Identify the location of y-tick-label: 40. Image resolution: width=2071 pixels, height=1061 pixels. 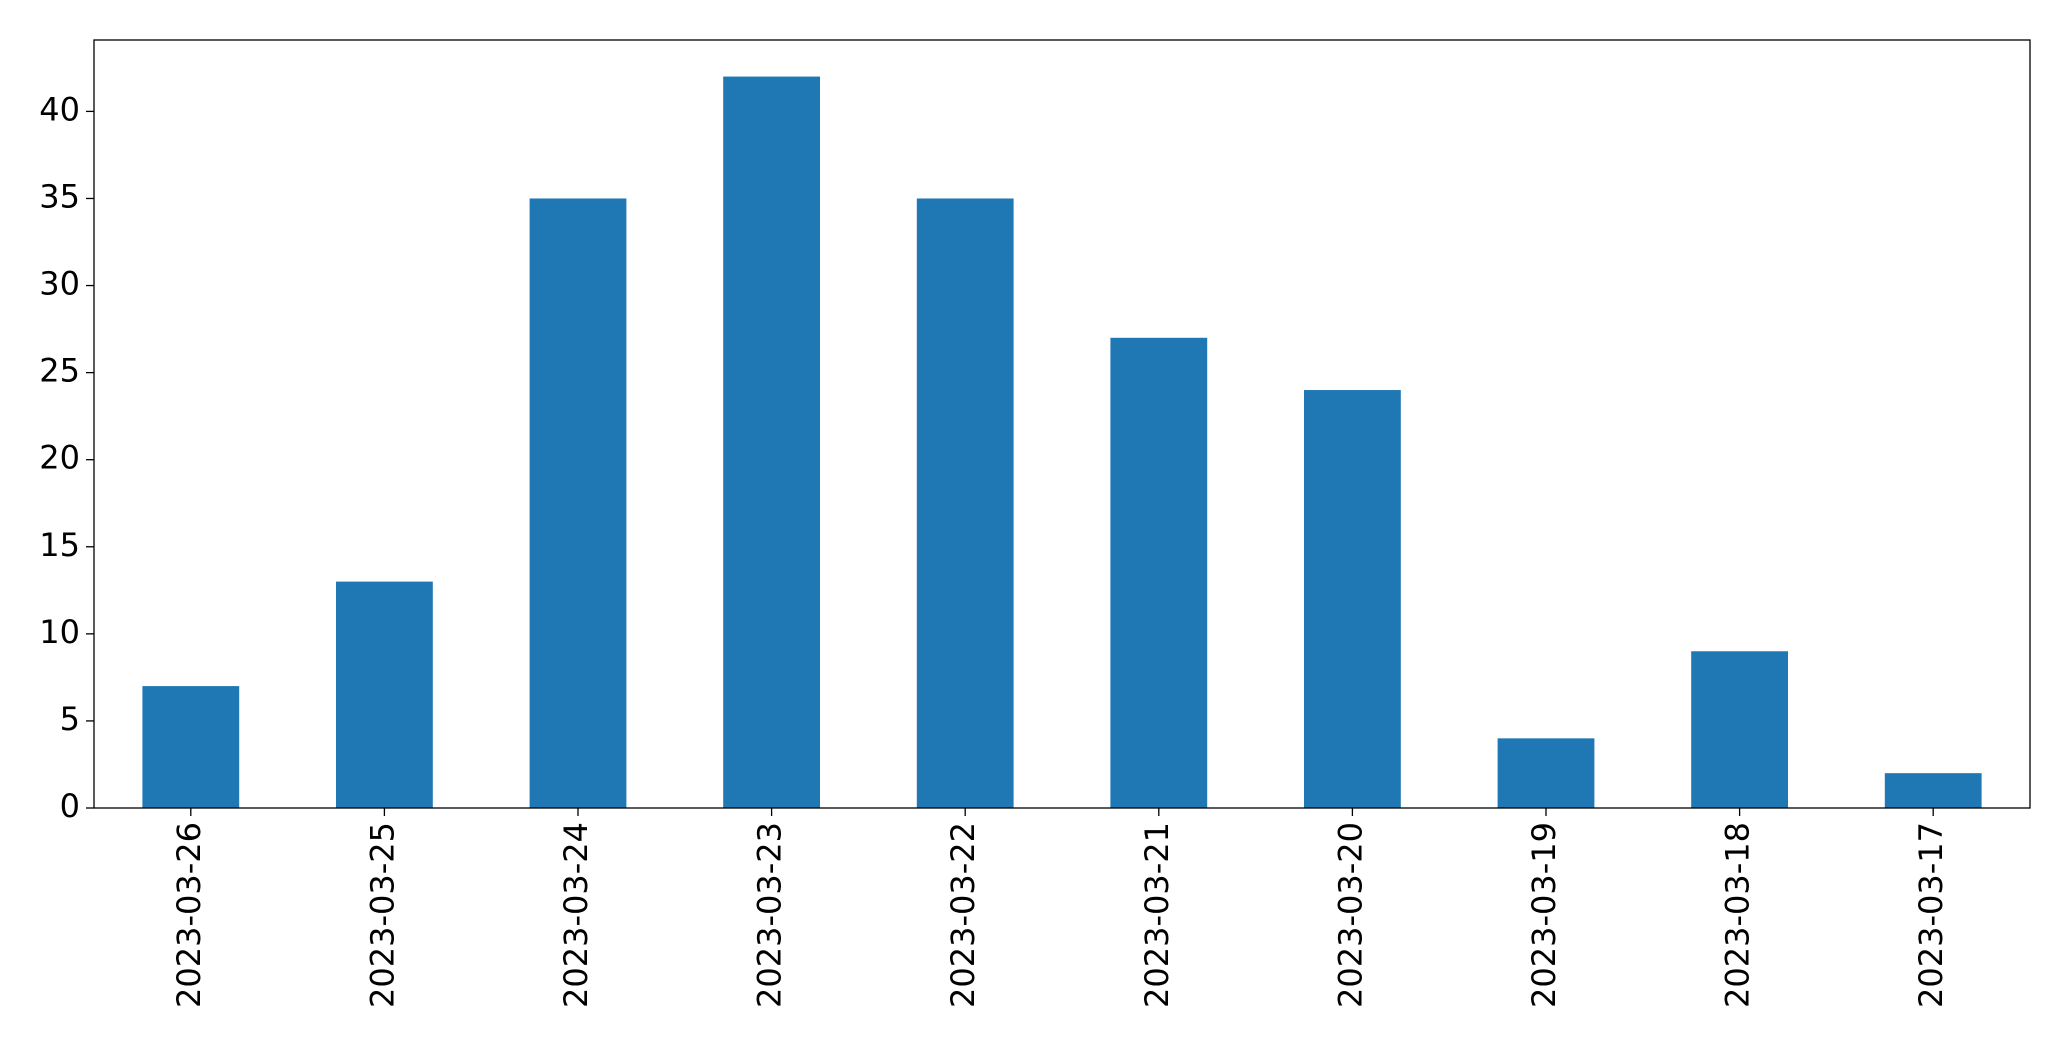
(59, 109).